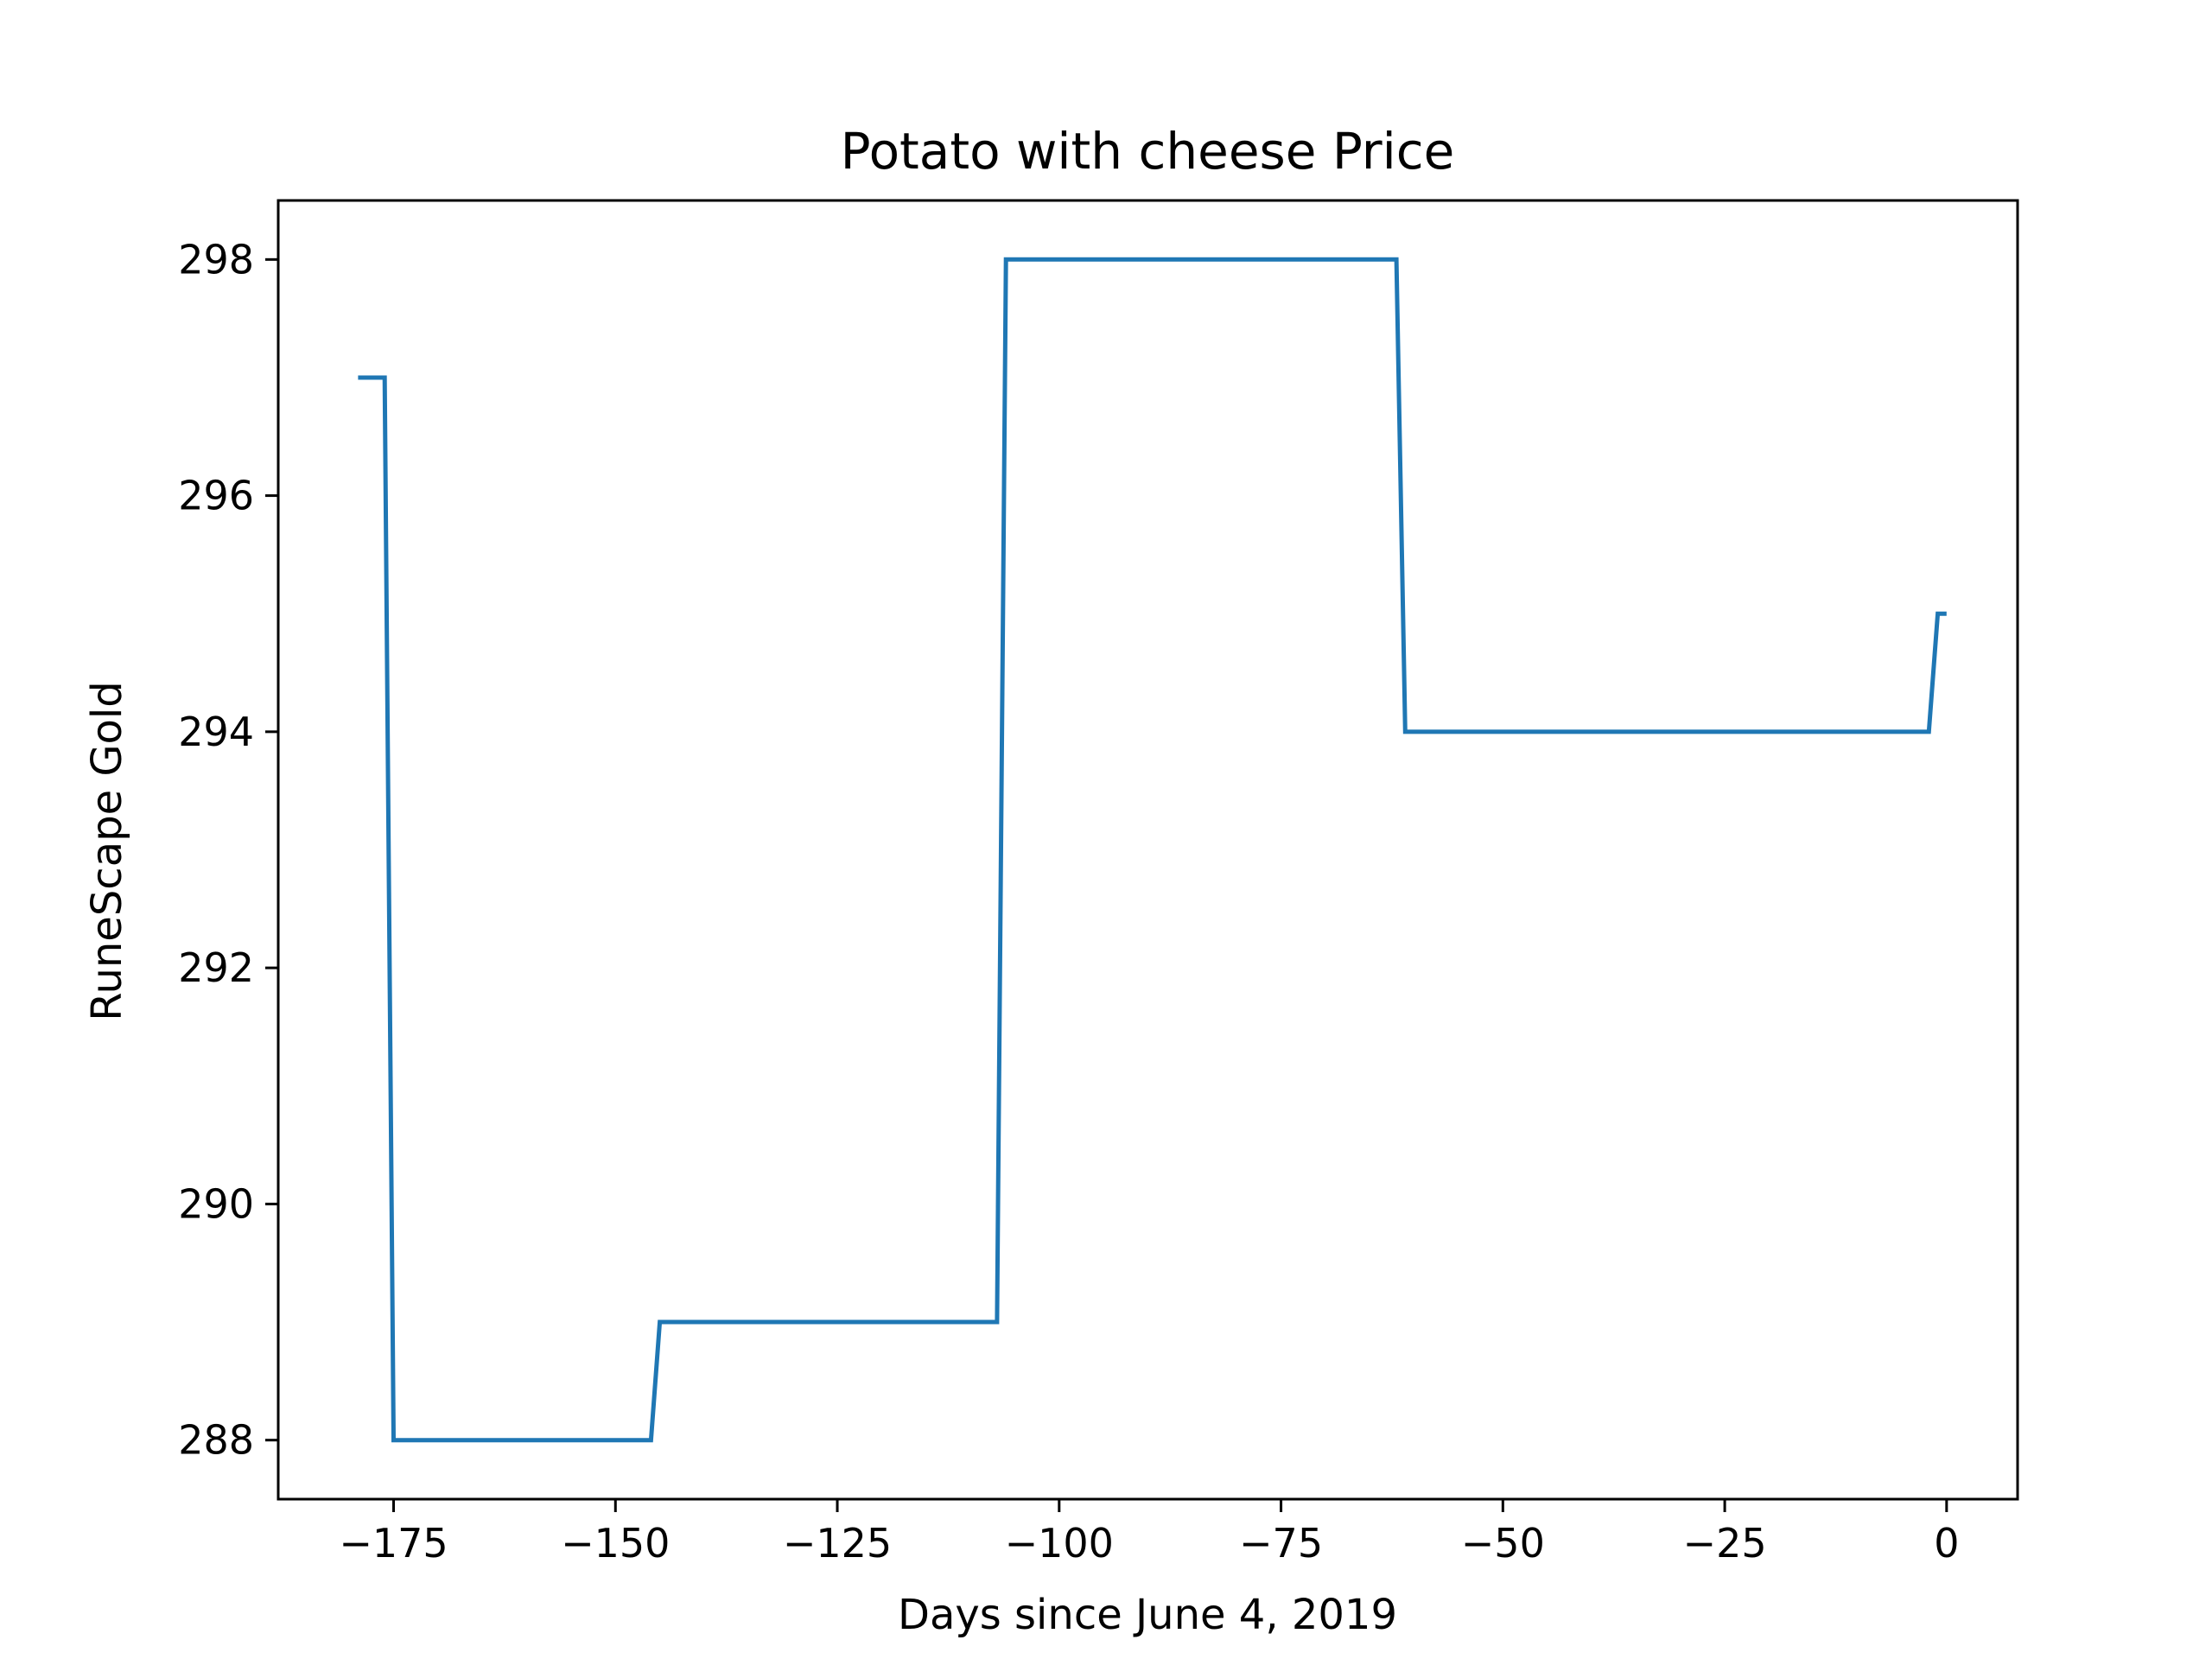 This screenshot has width=2212, height=1659. What do you see at coordinates (1281, 1543) in the screenshot?
I see `x-tick-label: −75` at bounding box center [1281, 1543].